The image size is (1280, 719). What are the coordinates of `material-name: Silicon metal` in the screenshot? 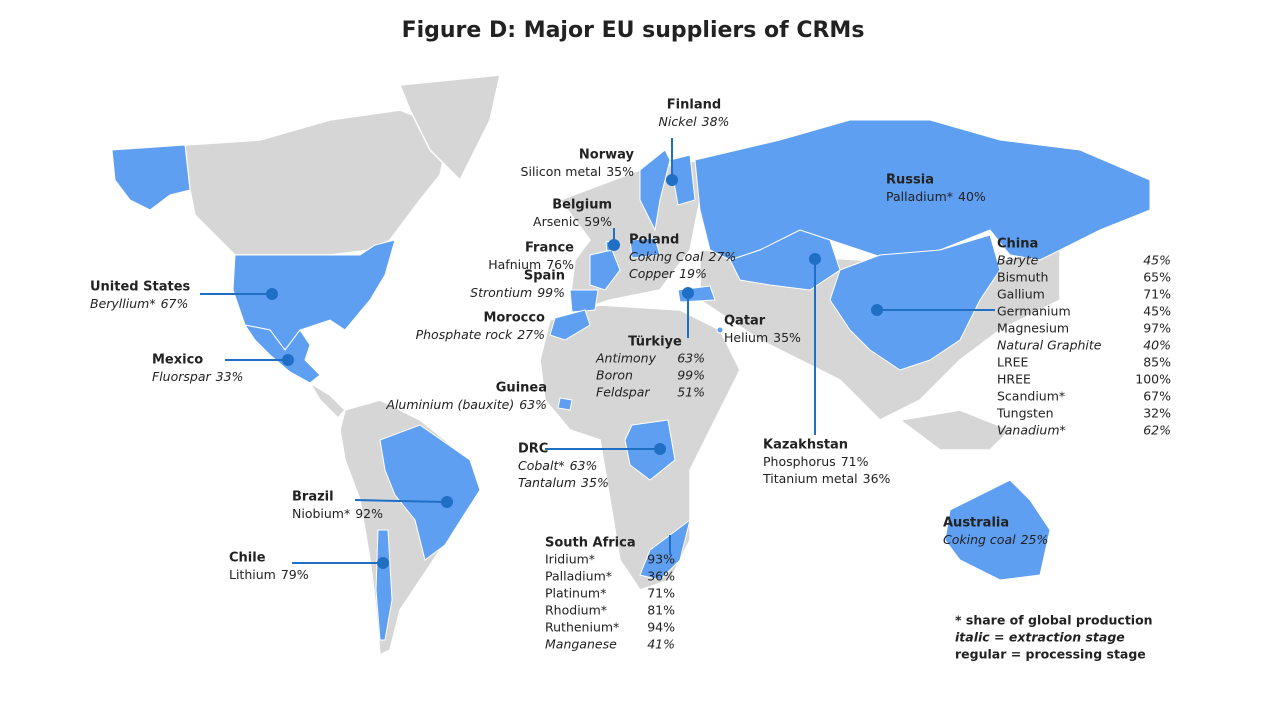 It's located at (561, 171).